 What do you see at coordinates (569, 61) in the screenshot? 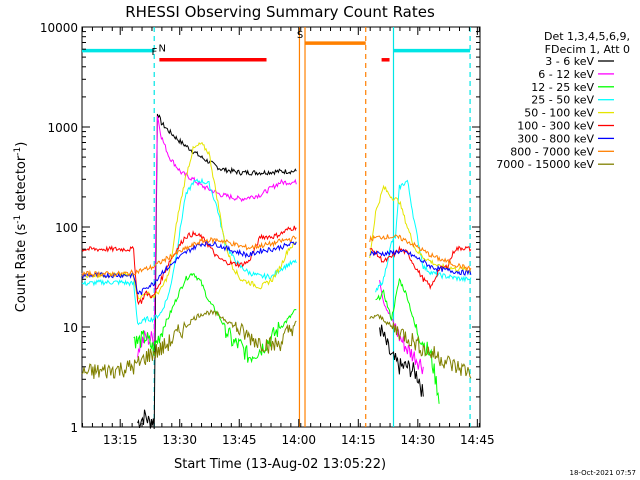
I see `legend-label: 3 - 6 keV` at bounding box center [569, 61].